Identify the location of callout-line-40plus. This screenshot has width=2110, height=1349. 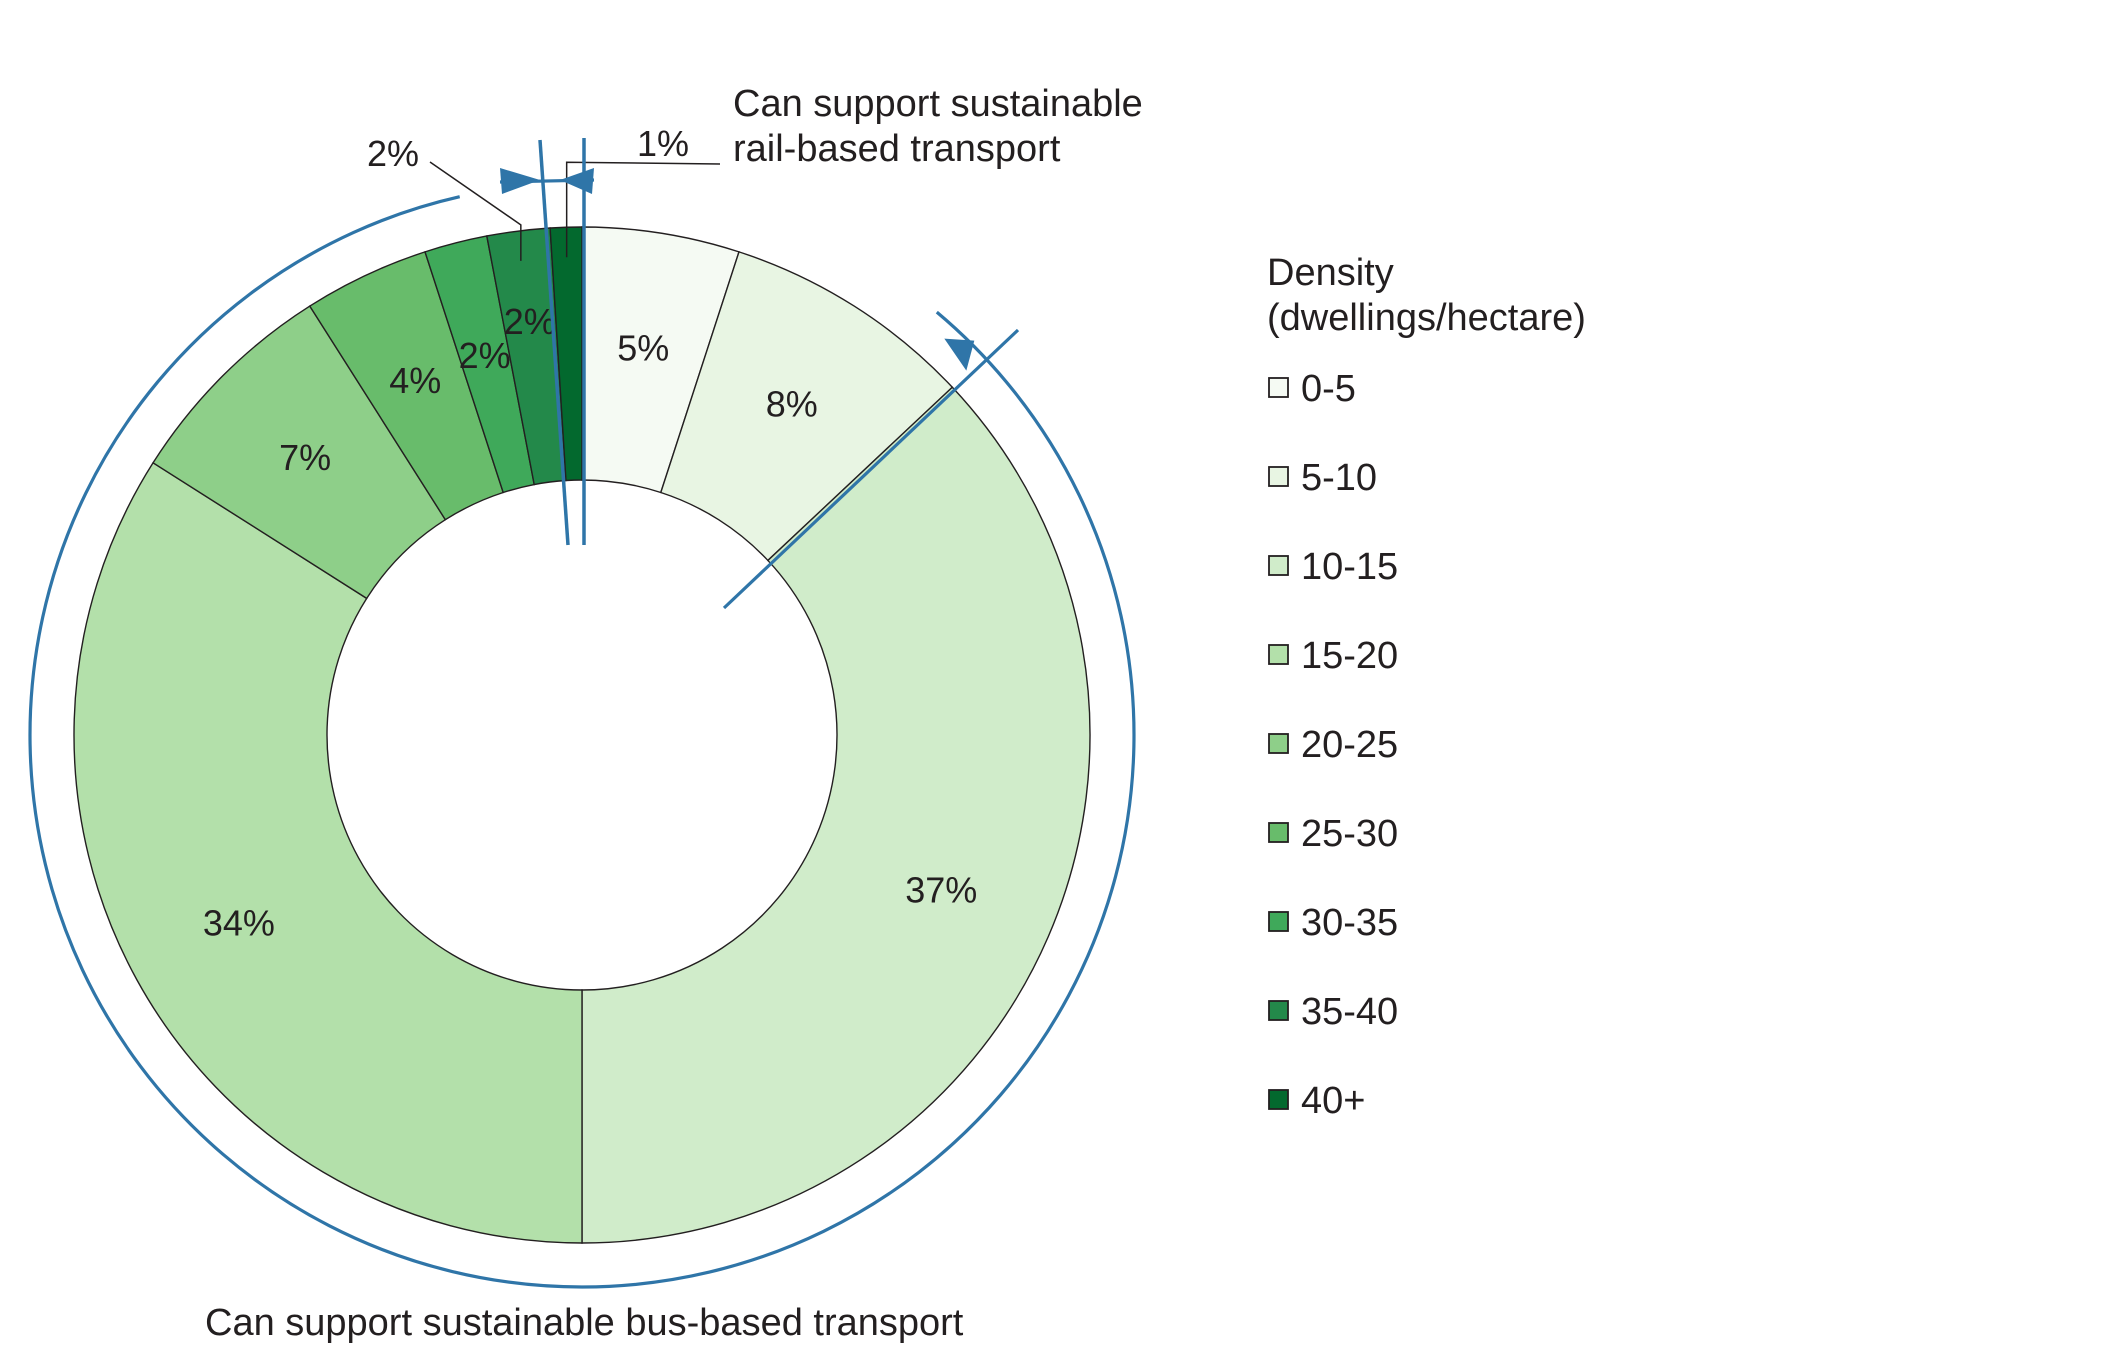
(643, 209).